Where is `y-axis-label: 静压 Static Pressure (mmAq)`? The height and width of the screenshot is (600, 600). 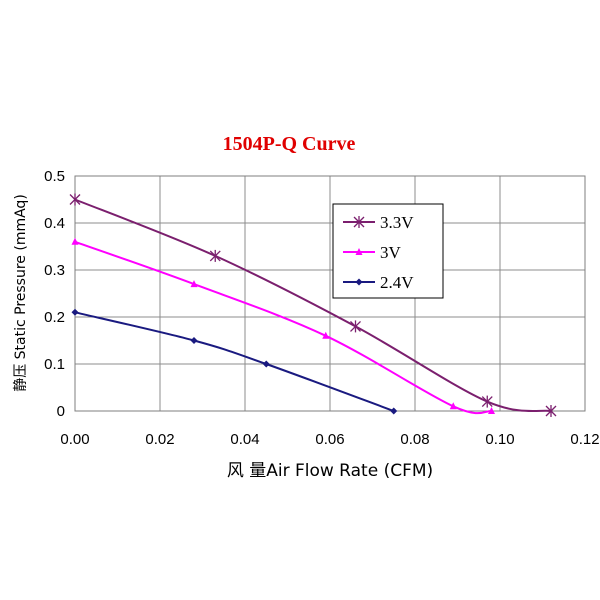
y-axis-label: 静压 Static Pressure (mmAq) is located at coordinates (21, 293).